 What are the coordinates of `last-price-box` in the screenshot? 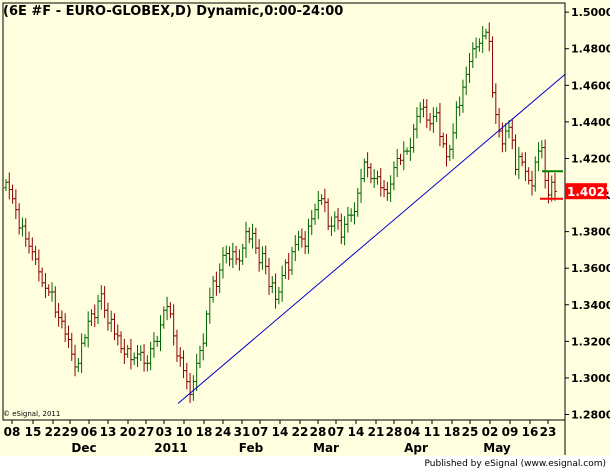 It's located at (586, 191).